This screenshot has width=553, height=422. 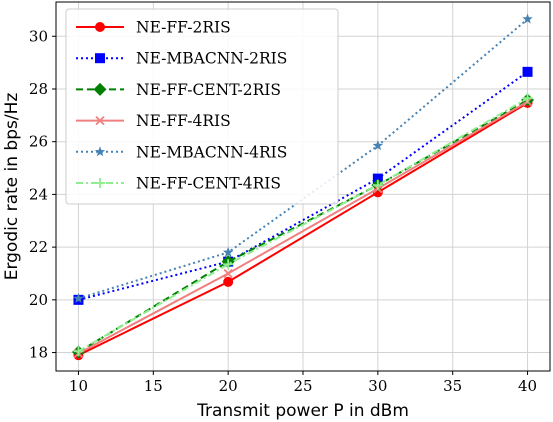 What do you see at coordinates (12, 187) in the screenshot?
I see `y-axis-label: Ergodic rate in bps/Hz` at bounding box center [12, 187].